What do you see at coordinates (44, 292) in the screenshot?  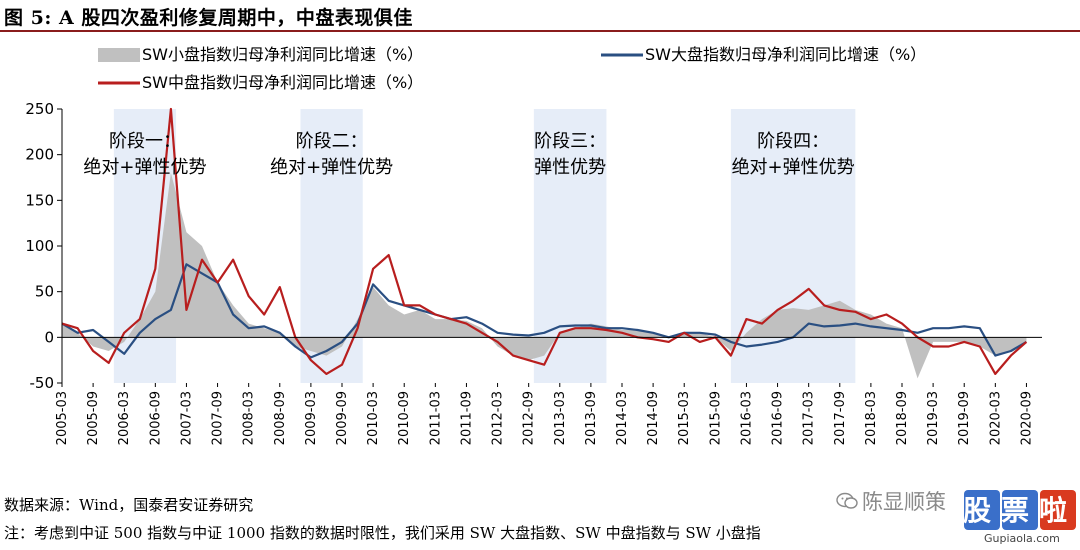 I see `y-tick-label: 50` at bounding box center [44, 292].